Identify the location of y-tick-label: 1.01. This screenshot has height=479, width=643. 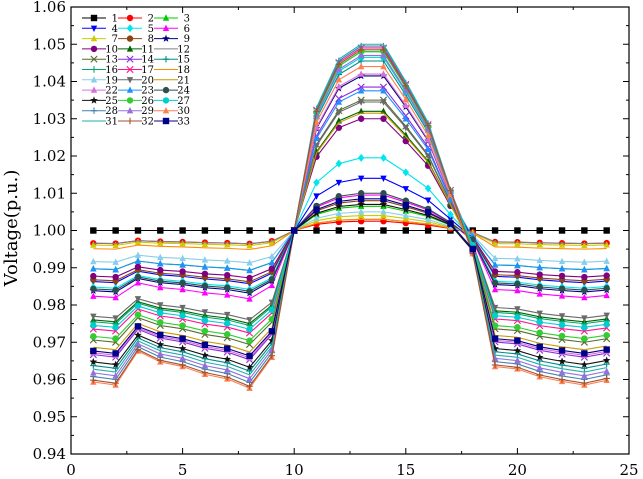
(49, 193).